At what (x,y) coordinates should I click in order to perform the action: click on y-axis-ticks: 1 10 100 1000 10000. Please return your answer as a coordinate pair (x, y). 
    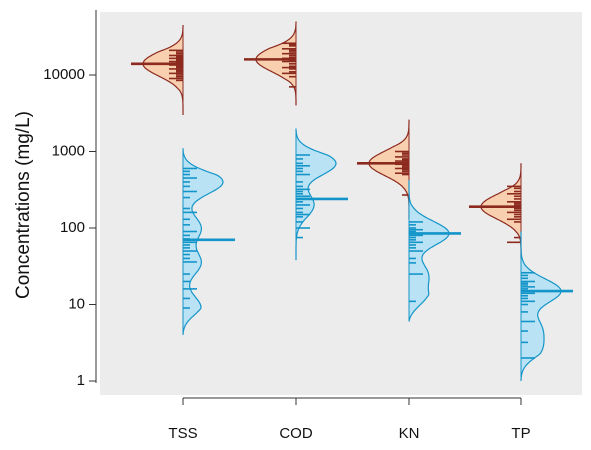
    Looking at the image, I should click on (69, 227).